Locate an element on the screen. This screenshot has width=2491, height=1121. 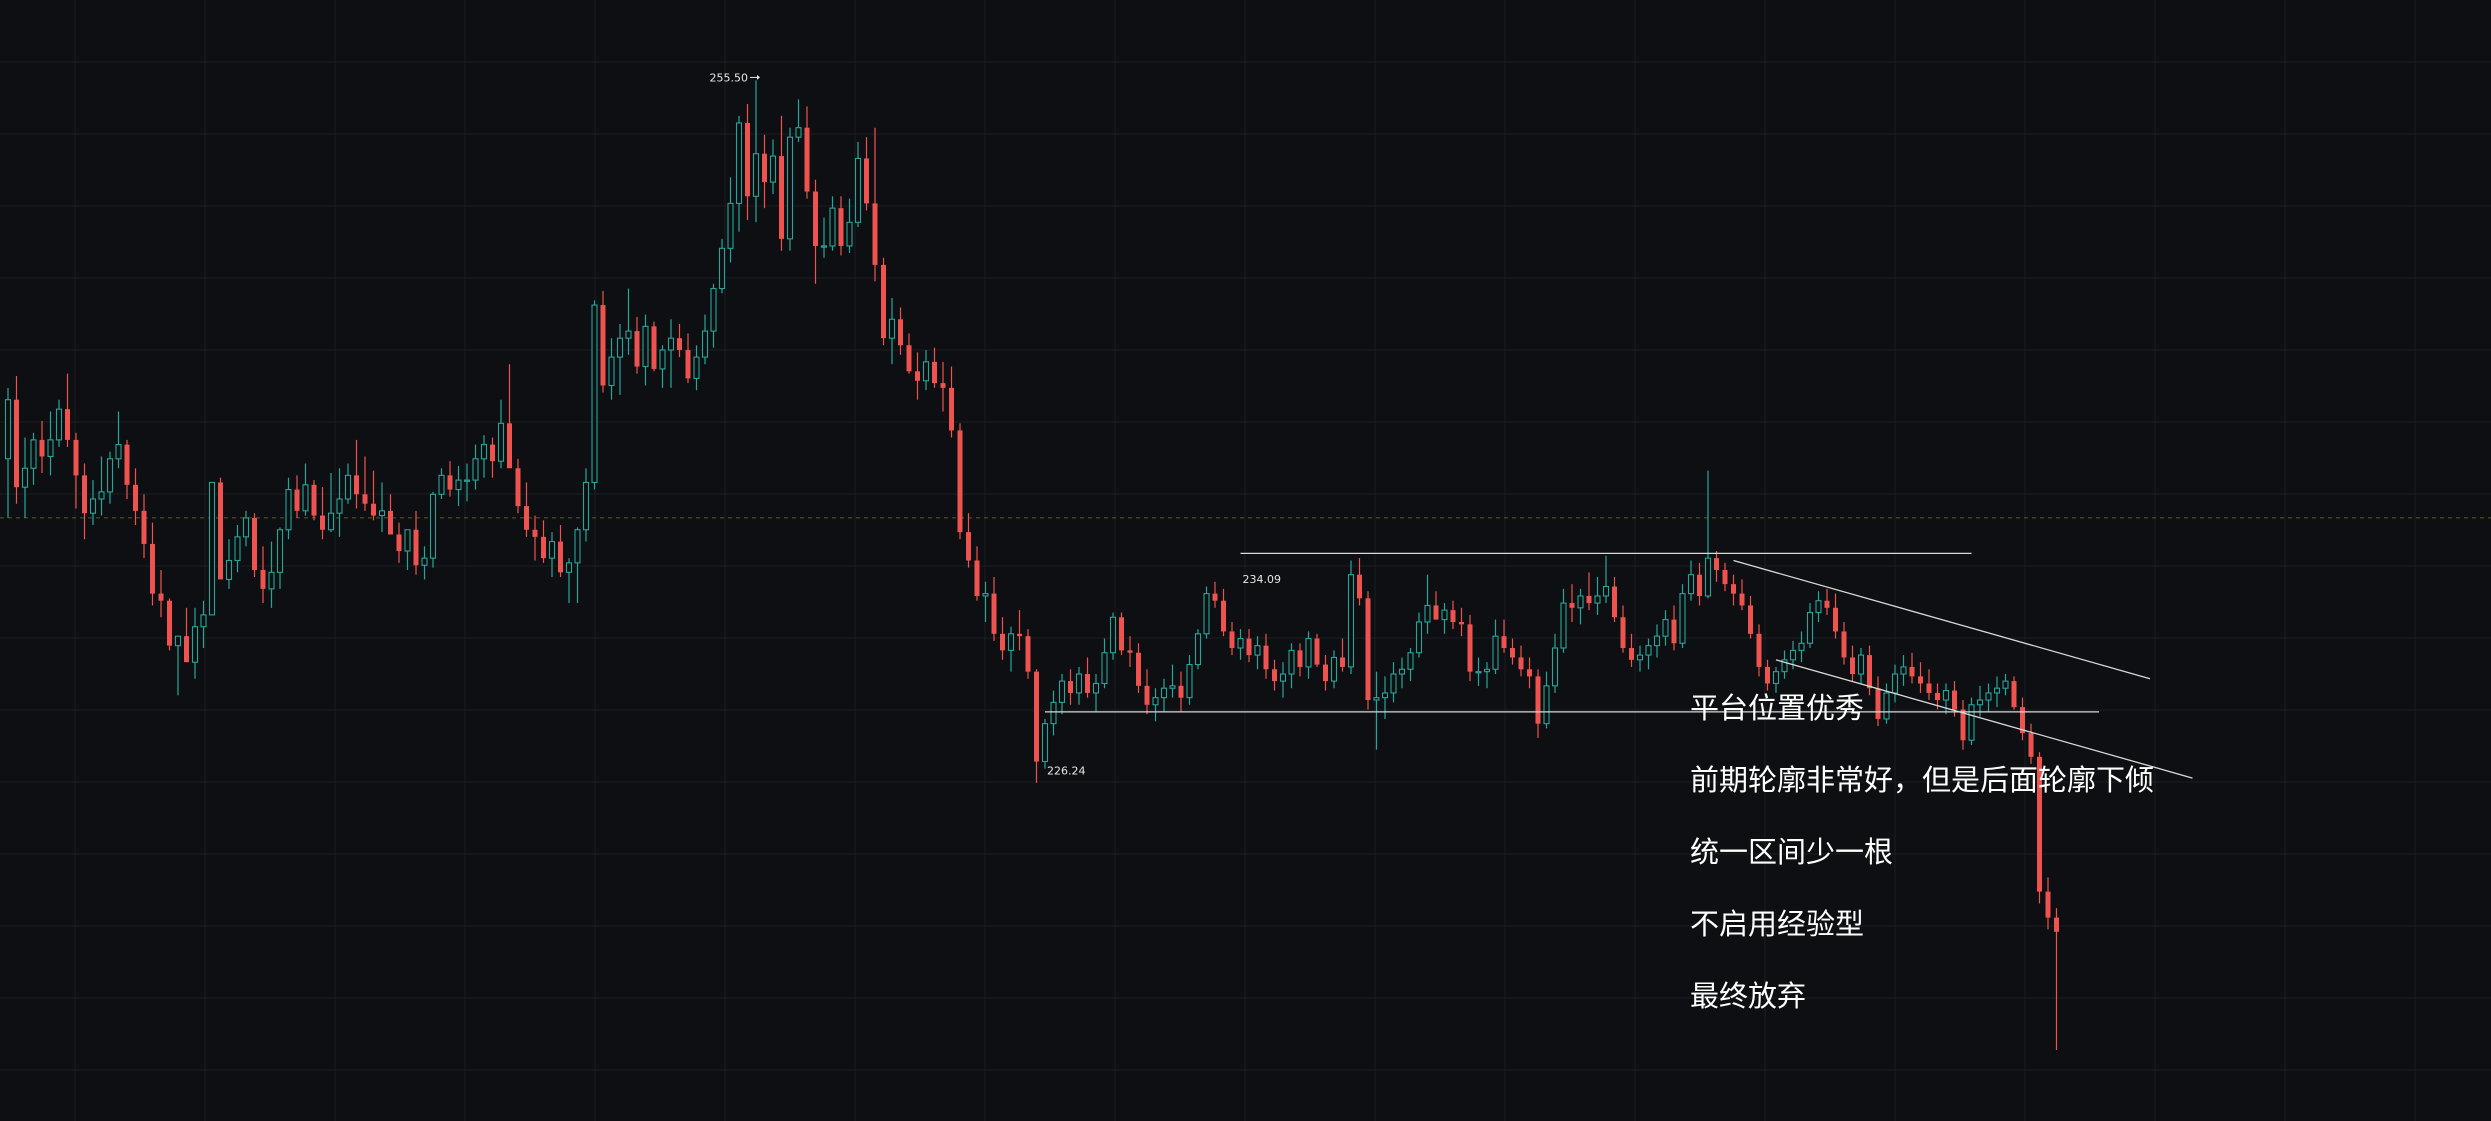
trendline-channel-lower is located at coordinates (1984, 719).